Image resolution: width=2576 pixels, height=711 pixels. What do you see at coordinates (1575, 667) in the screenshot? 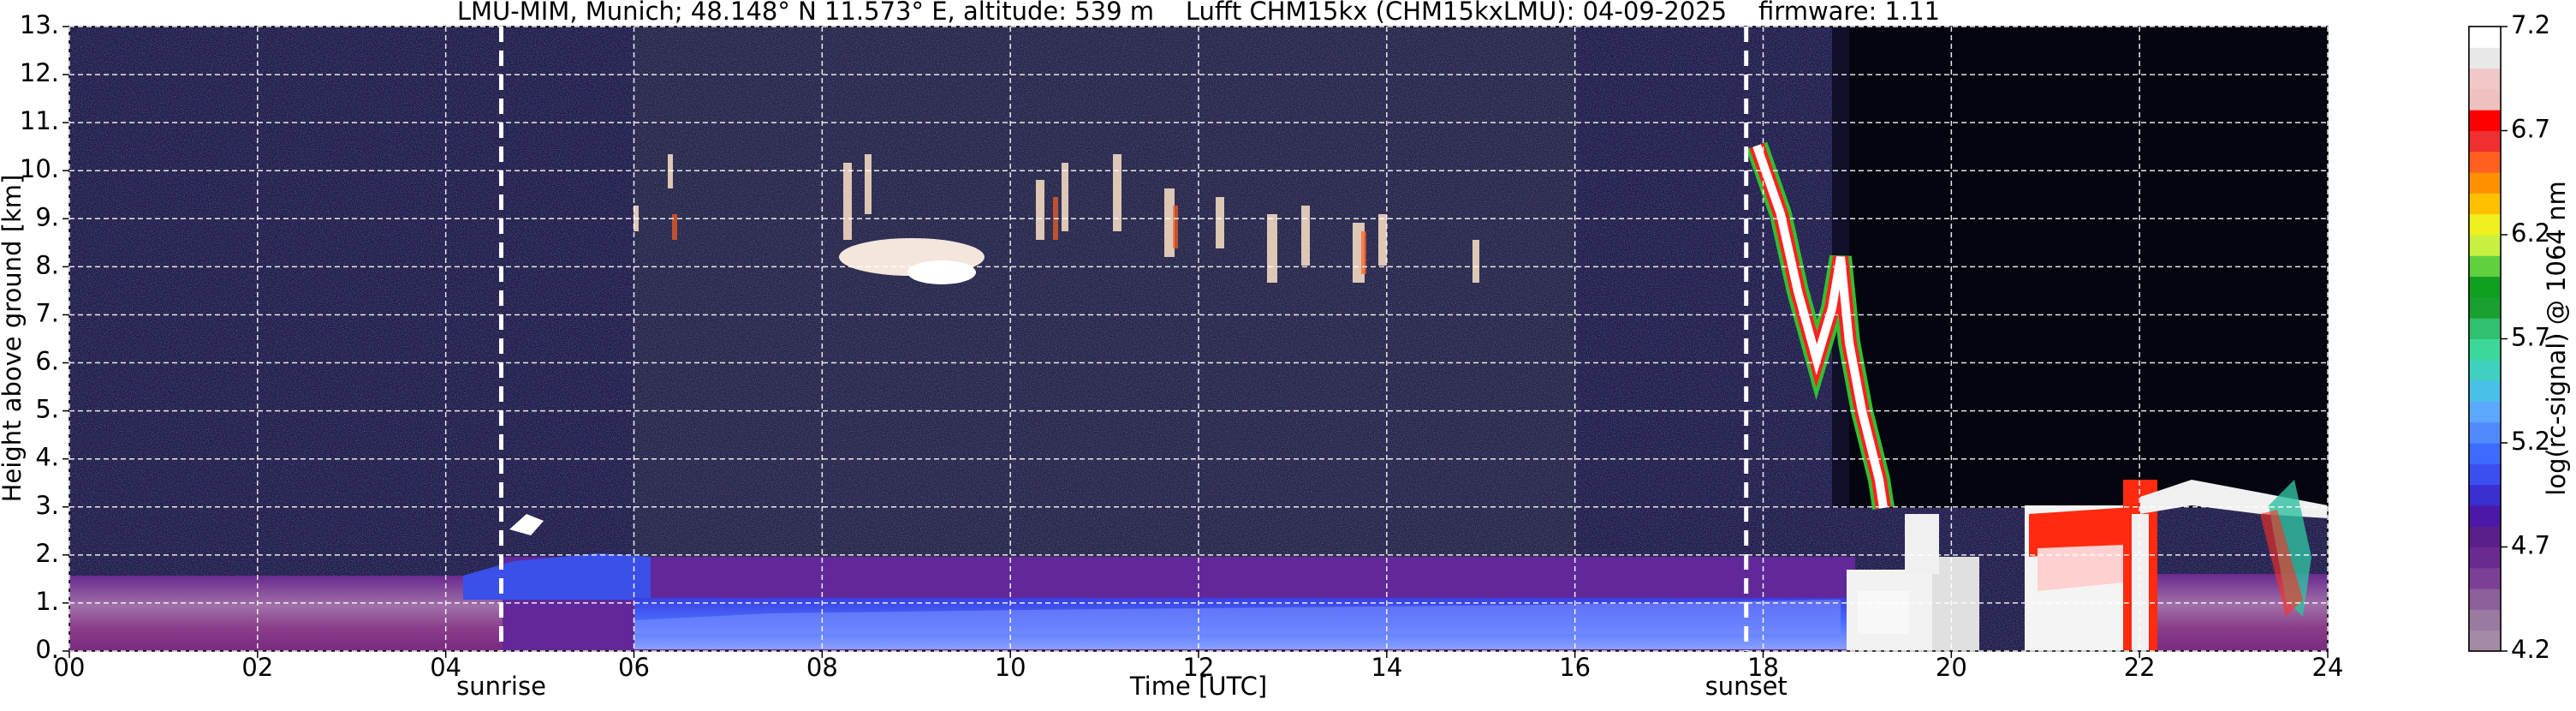
I see `x-tick-label: 16` at bounding box center [1575, 667].